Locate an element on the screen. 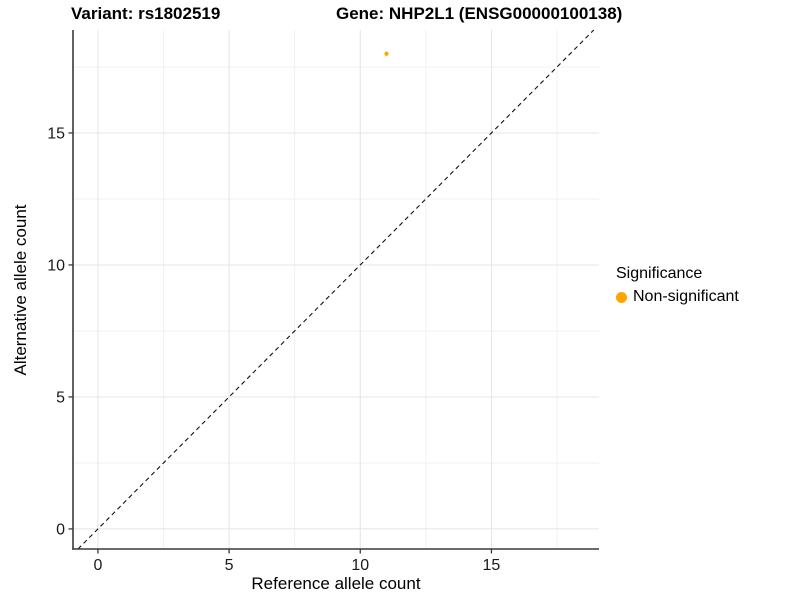 Image resolution: width=800 pixels, height=600 pixels. x-axis-label: Reference allele count is located at coordinates (336, 583).